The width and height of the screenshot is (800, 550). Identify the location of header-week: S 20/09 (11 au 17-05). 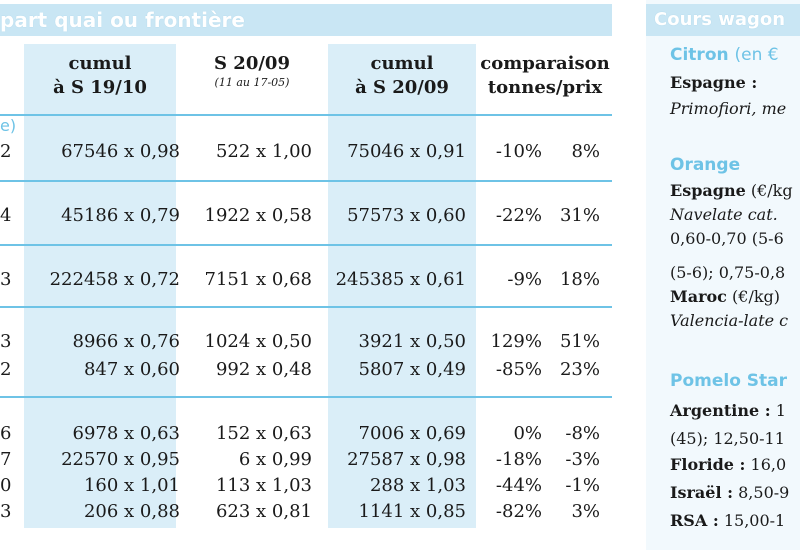
(252, 71).